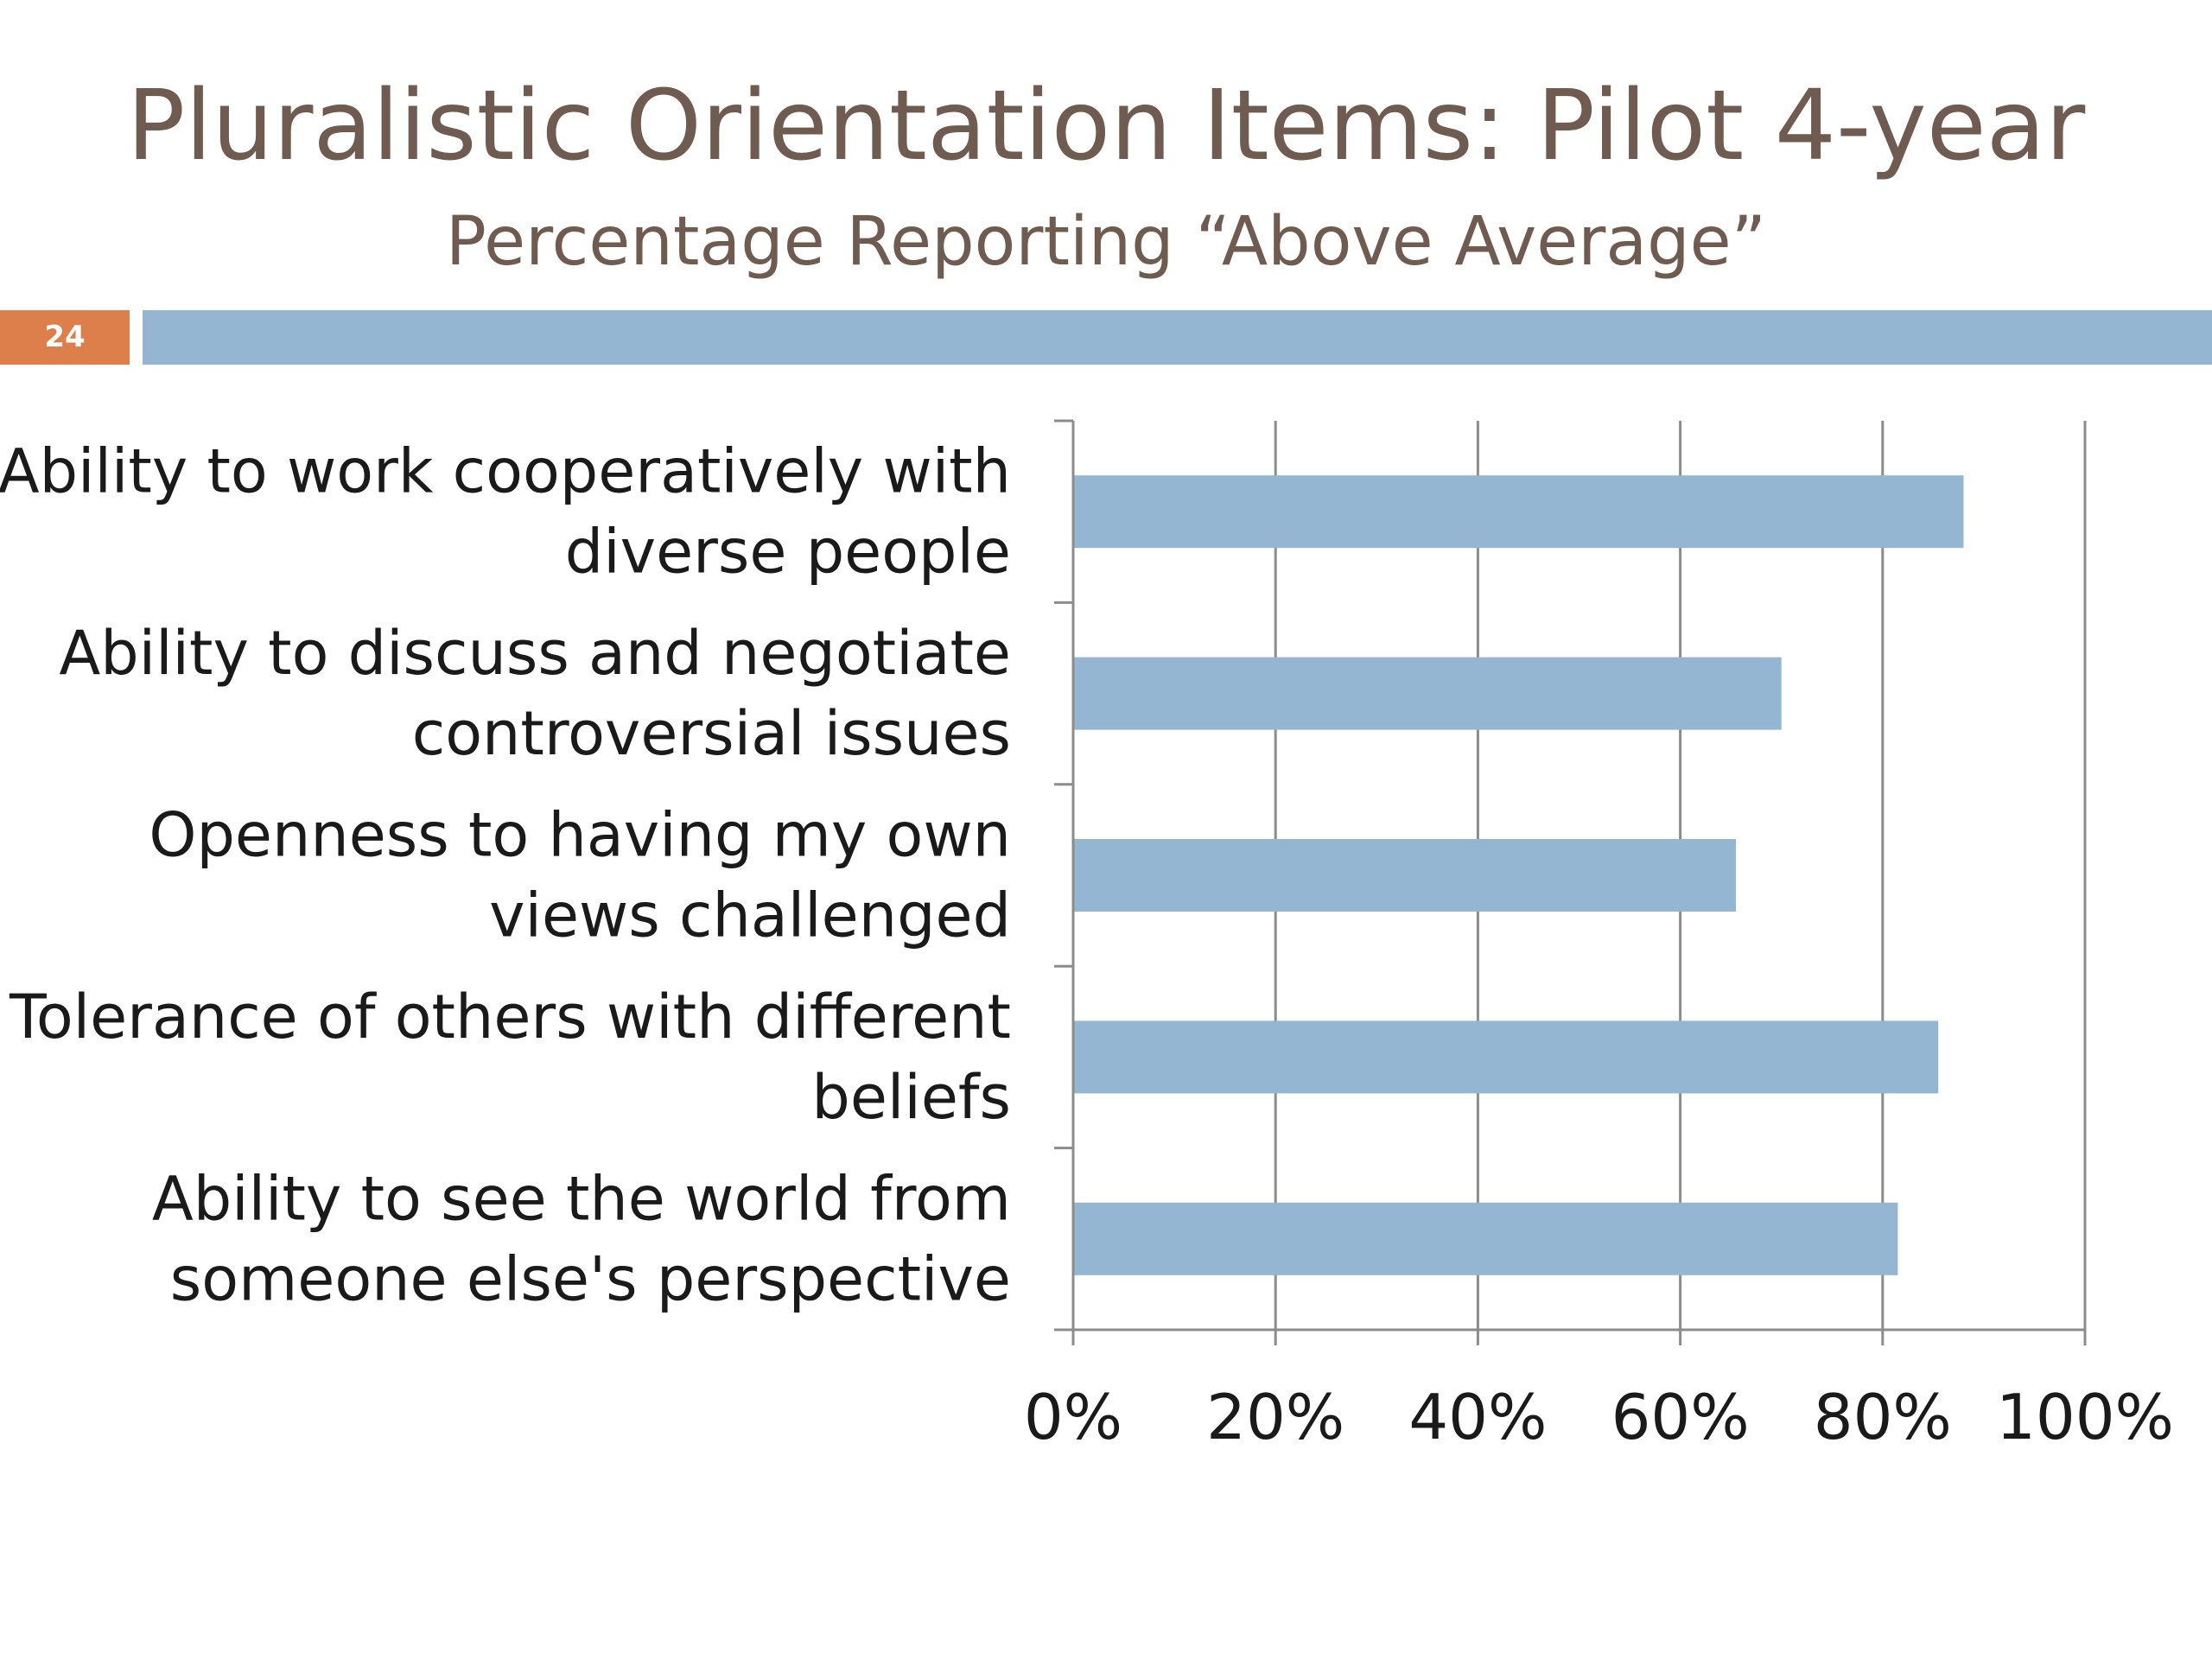 The width and height of the screenshot is (2212, 1659). I want to click on x-tick-label: 100%, so click(2085, 1417).